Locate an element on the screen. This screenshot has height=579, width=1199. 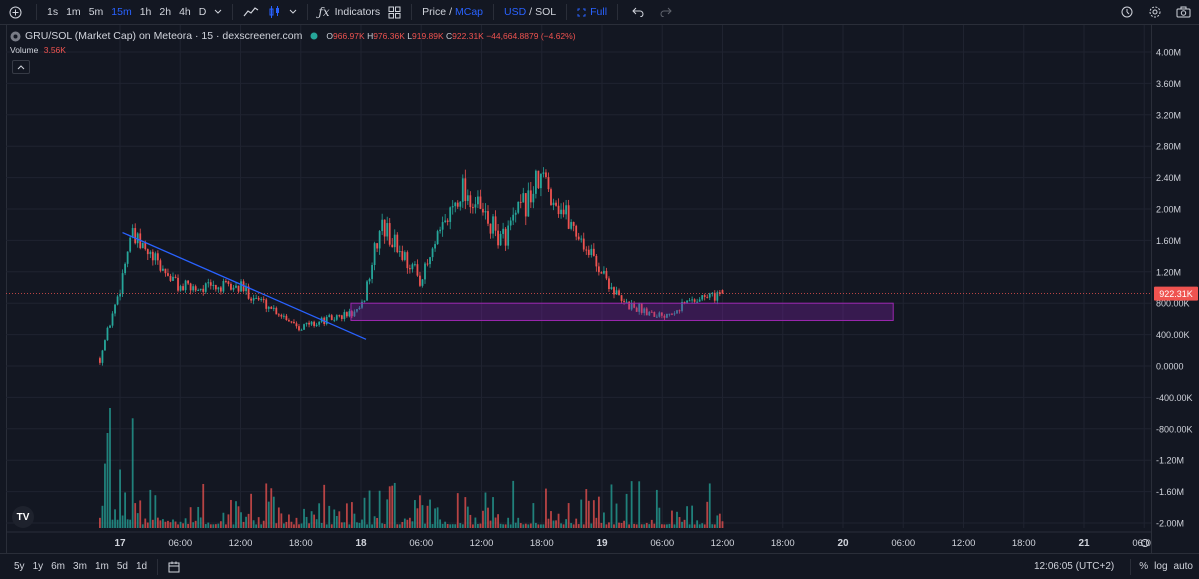
interval-1h: 1h is located at coordinates (145, 12).